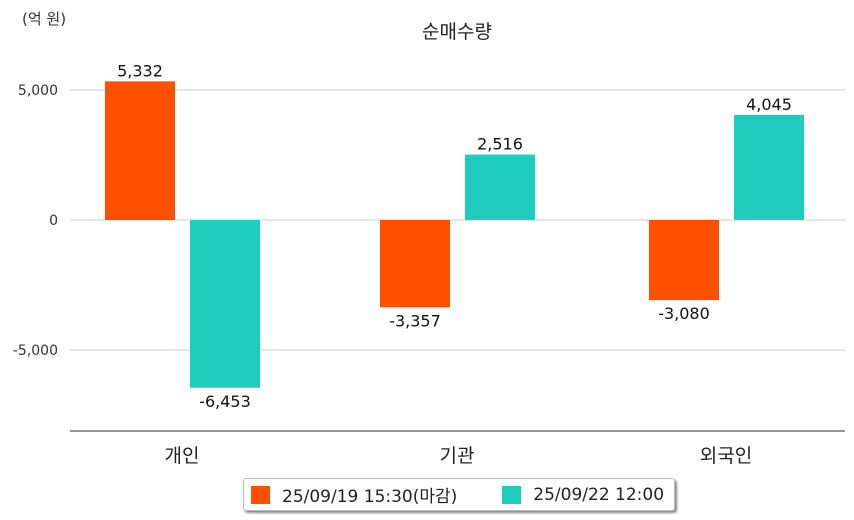 The height and width of the screenshot is (520, 854). Describe the element at coordinates (182, 456) in the screenshot. I see `x-tick-label: 개인` at that location.